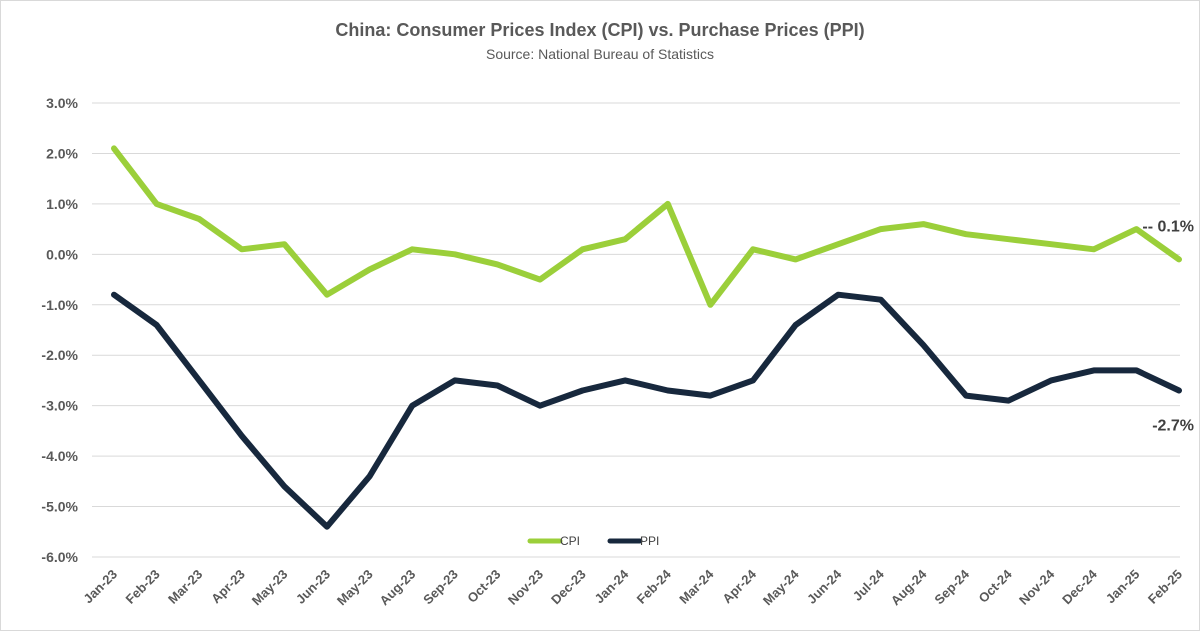  Describe the element at coordinates (869, 585) in the screenshot. I see `x-tick-label: Jul-24` at that location.